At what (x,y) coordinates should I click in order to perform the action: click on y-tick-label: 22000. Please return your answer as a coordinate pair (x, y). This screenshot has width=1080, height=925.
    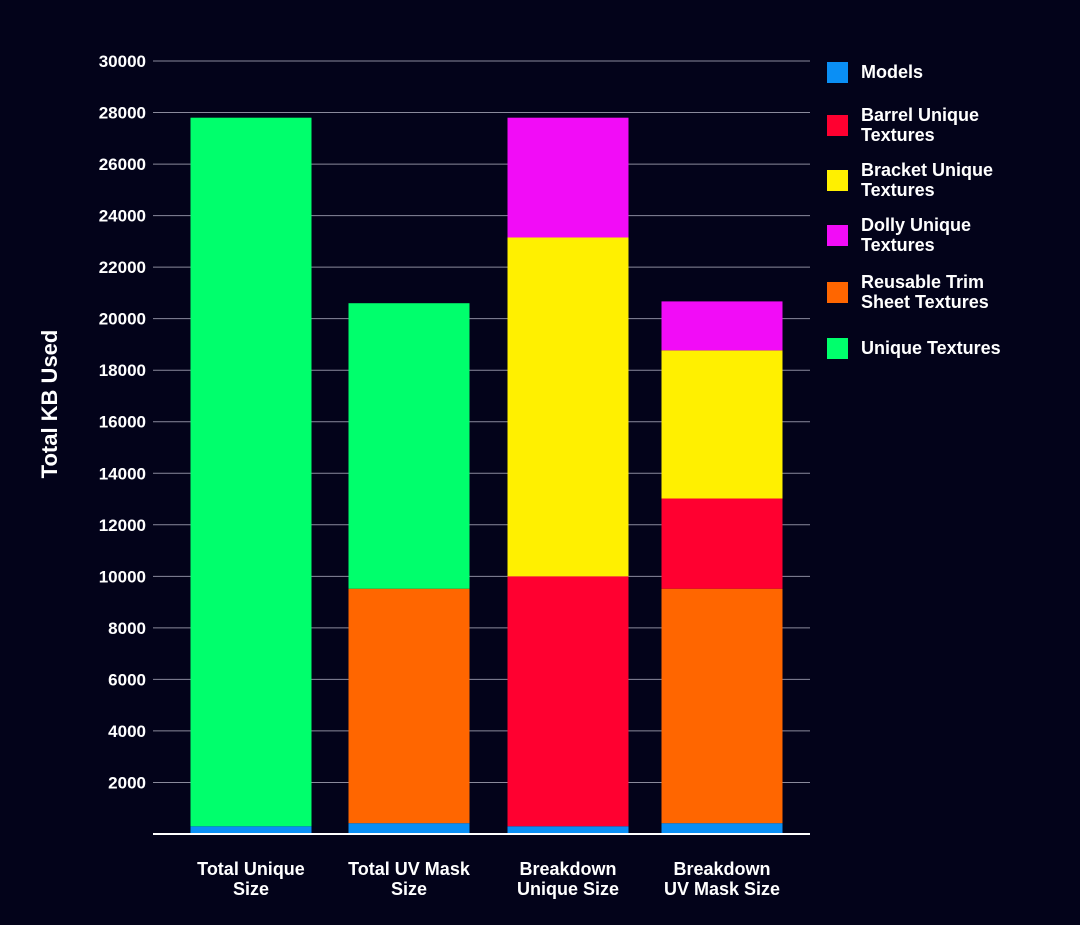
    Looking at the image, I should click on (122, 267).